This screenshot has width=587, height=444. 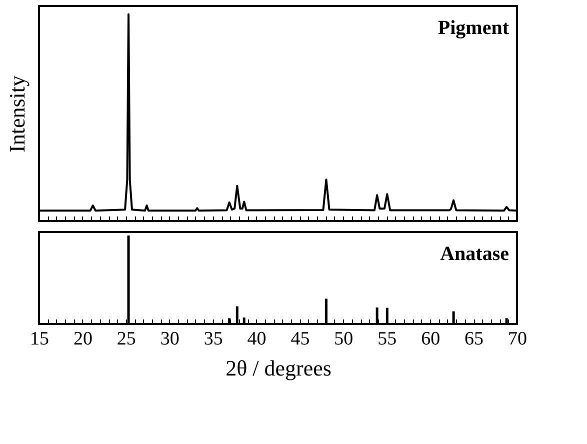 I want to click on x-tick-label: 20, so click(x=82, y=339).